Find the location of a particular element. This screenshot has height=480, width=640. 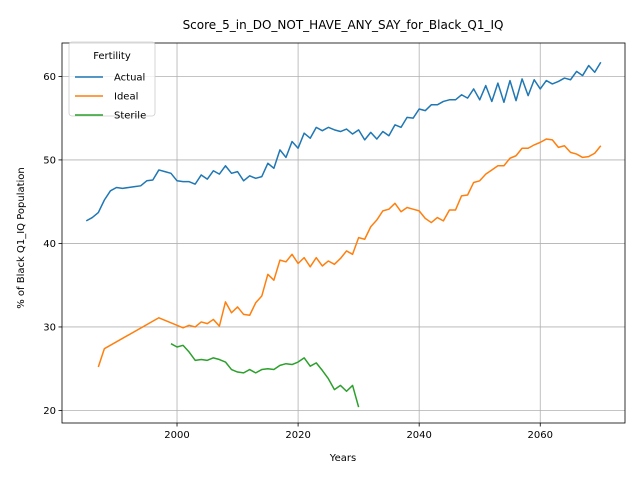

y-axis-label: % of Black Q1_IQ Population is located at coordinates (21, 238).